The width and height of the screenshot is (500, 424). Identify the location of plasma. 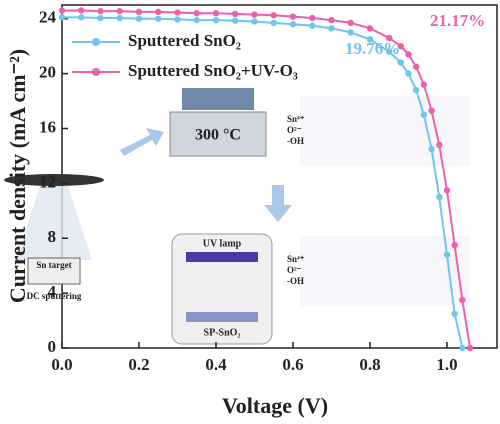
(54, 223).